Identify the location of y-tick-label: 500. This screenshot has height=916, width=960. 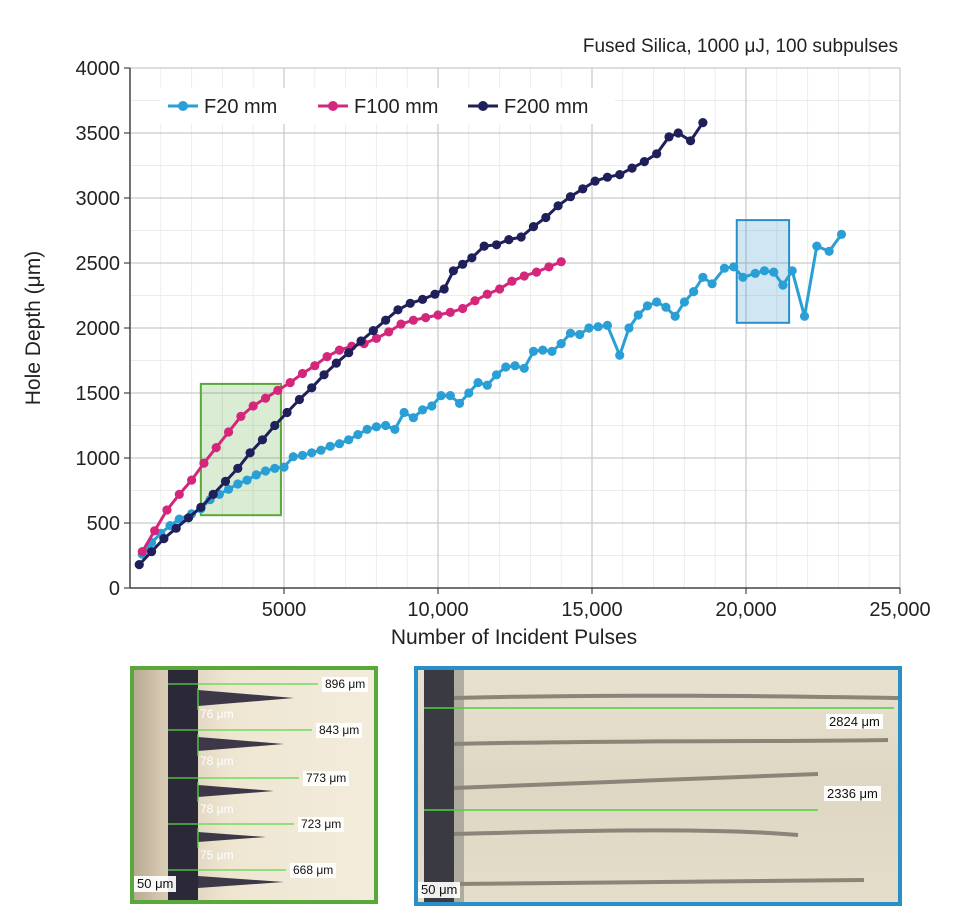
(103, 524).